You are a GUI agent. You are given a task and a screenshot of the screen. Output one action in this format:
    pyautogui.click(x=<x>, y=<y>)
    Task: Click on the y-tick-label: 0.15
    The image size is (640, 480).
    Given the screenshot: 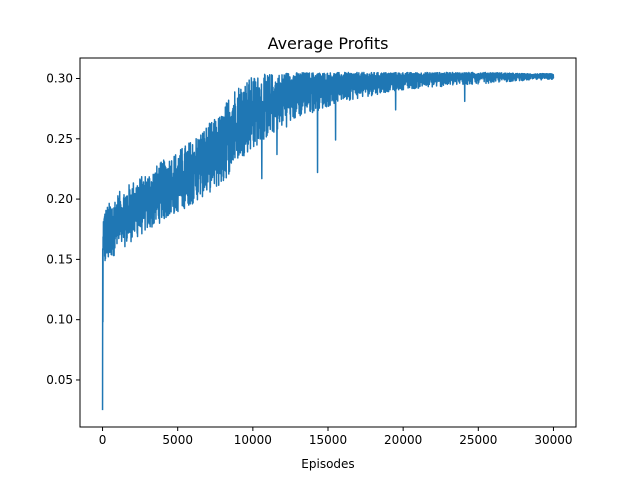 What is the action you would take?
    pyautogui.click(x=59, y=259)
    